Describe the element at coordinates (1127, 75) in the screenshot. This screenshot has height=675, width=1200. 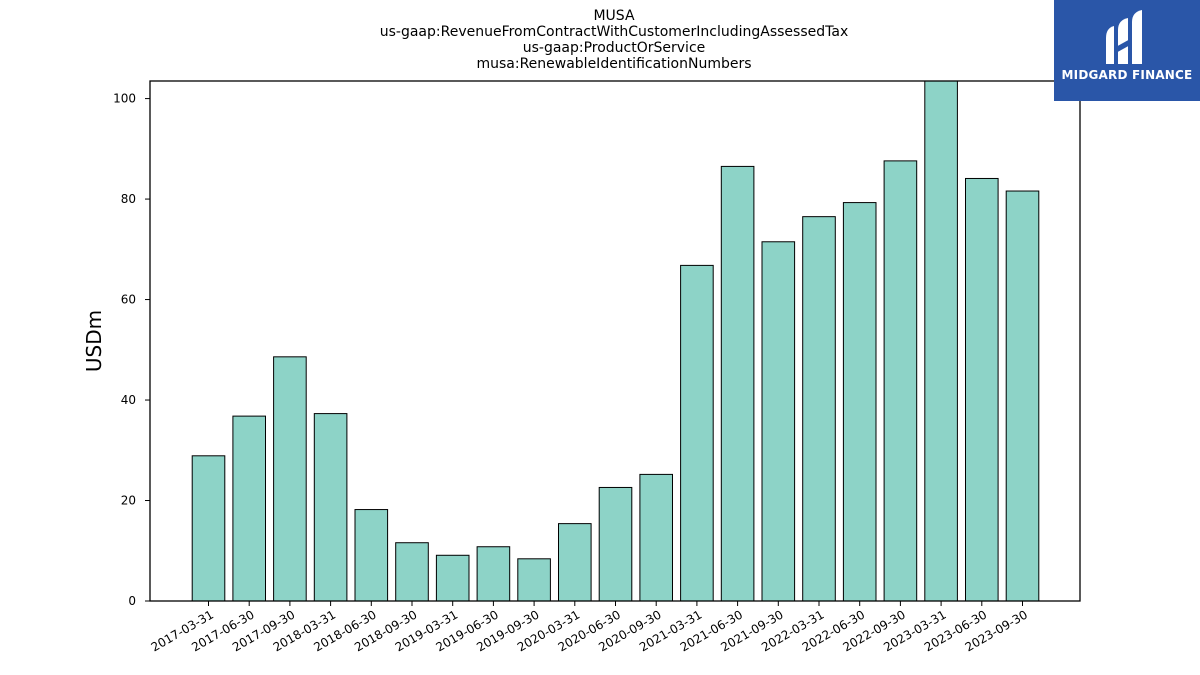
I see `brand-name: MIDGARD FINANCE` at that location.